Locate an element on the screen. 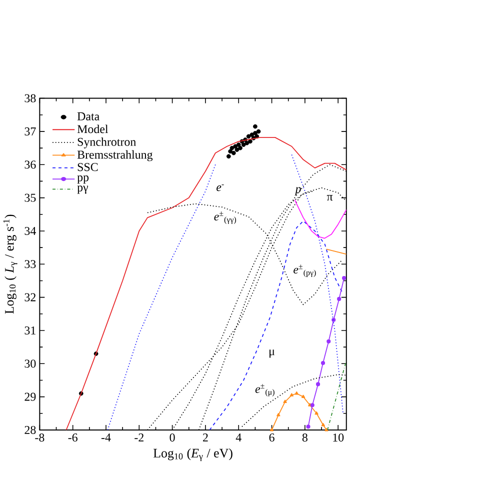  y-tick-label: 30 is located at coordinates (30, 364).